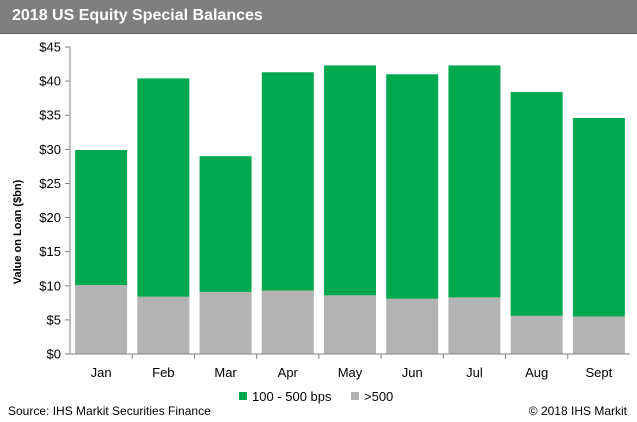 The height and width of the screenshot is (422, 637). I want to click on x-tick-label: Feb, so click(163, 372).